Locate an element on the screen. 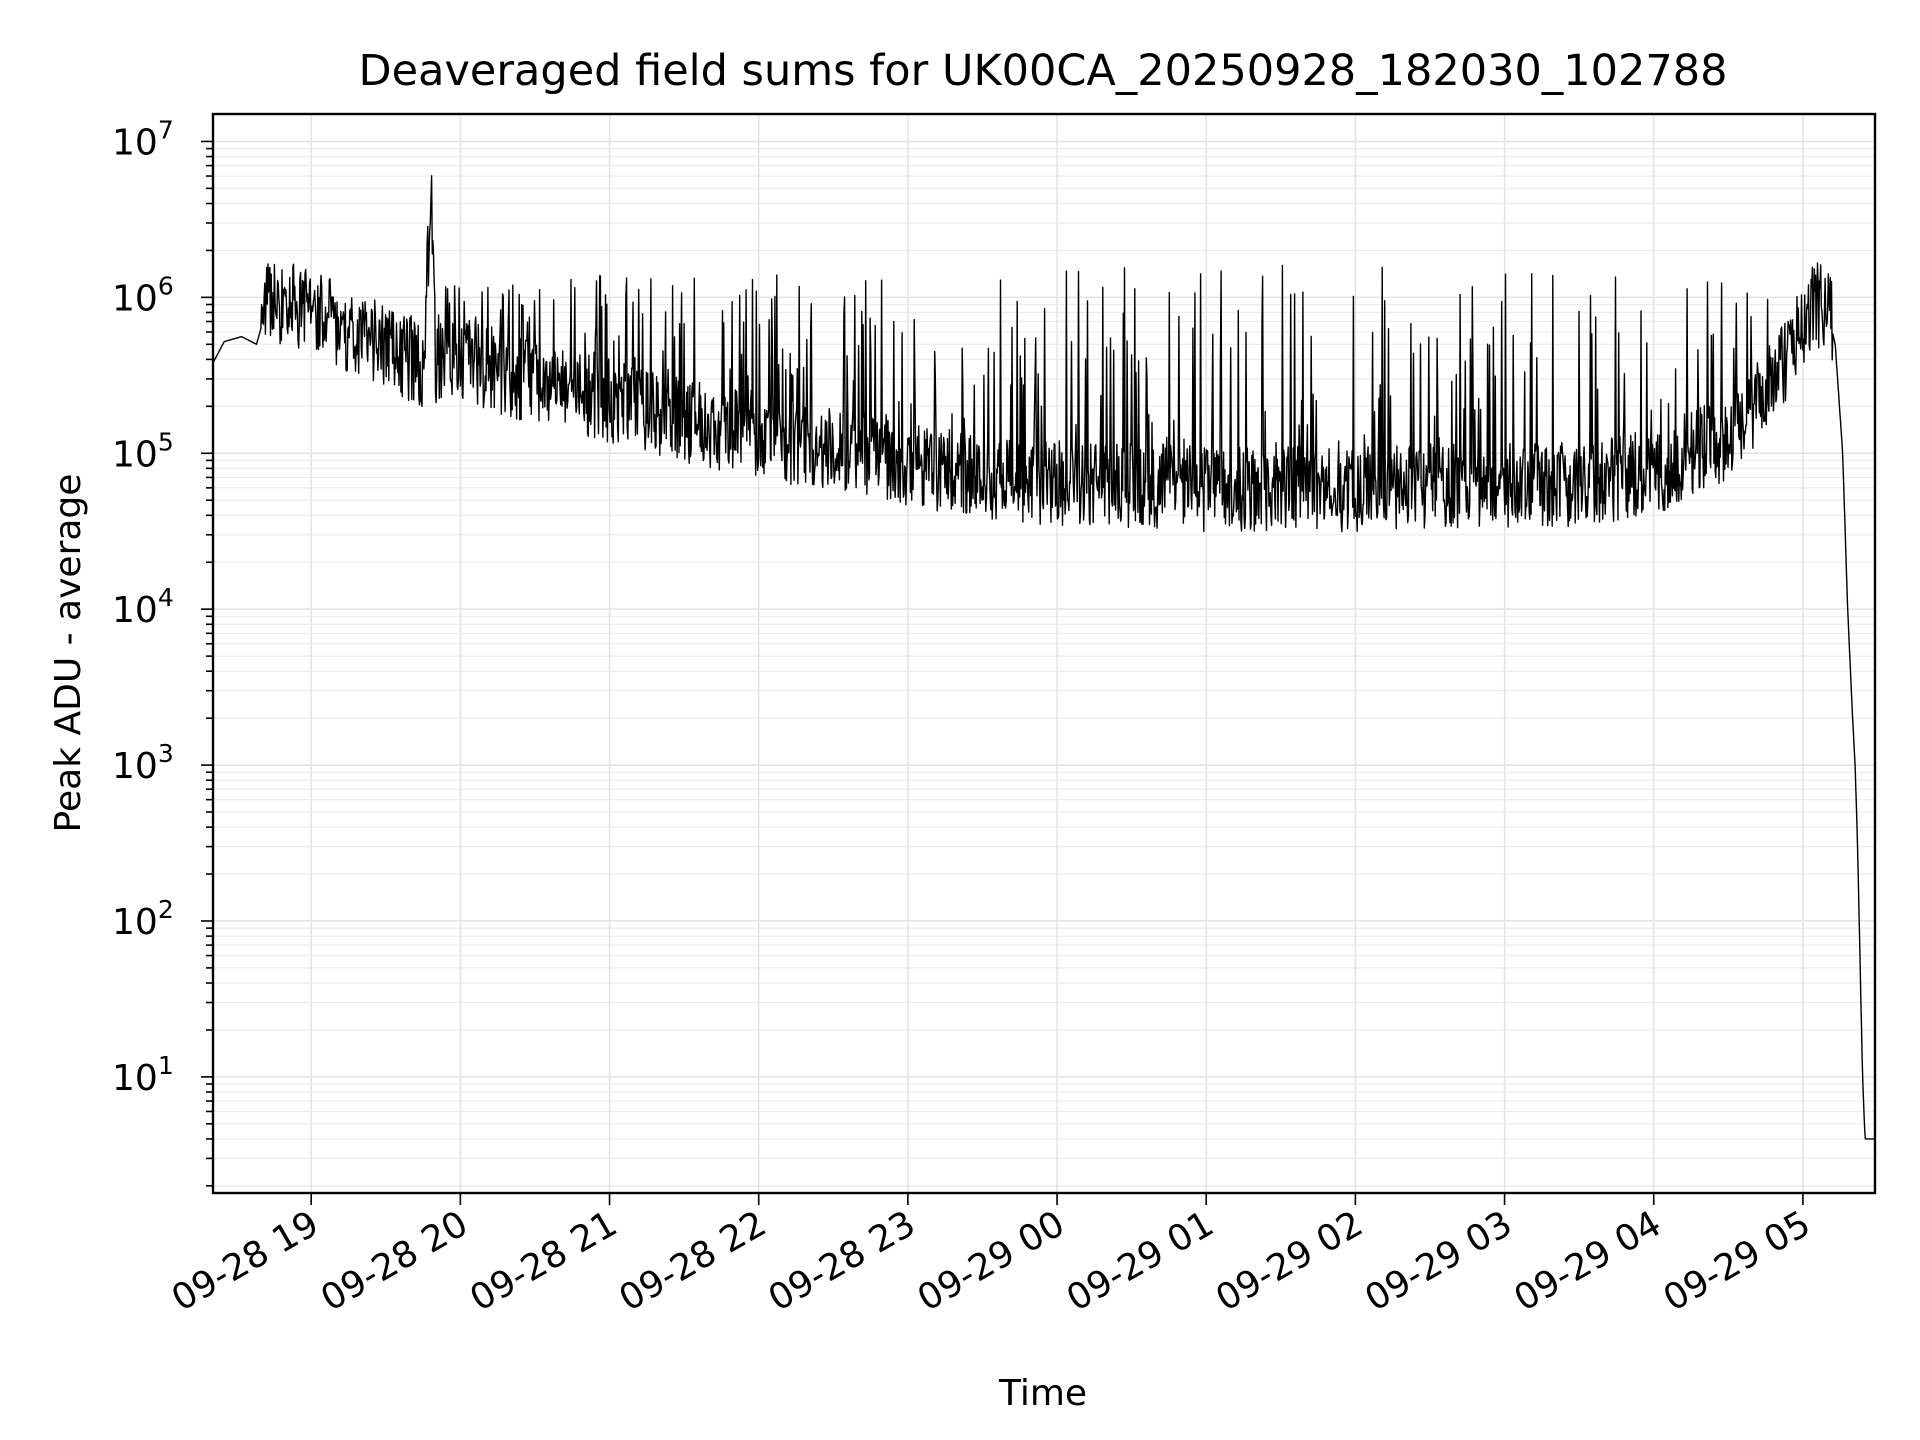 This screenshot has height=1440, width=1920. y-tick-label: 10⁵ is located at coordinates (143, 451).